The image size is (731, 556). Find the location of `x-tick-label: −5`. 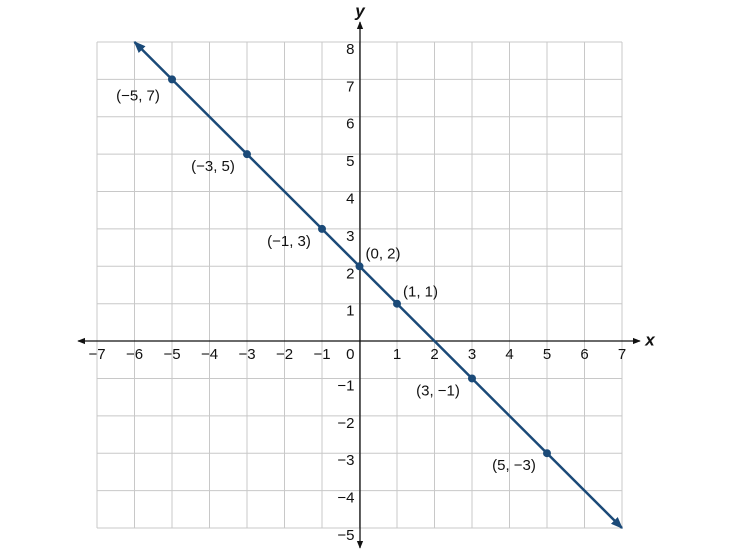

x-tick-label: −5 is located at coordinates (171, 354).